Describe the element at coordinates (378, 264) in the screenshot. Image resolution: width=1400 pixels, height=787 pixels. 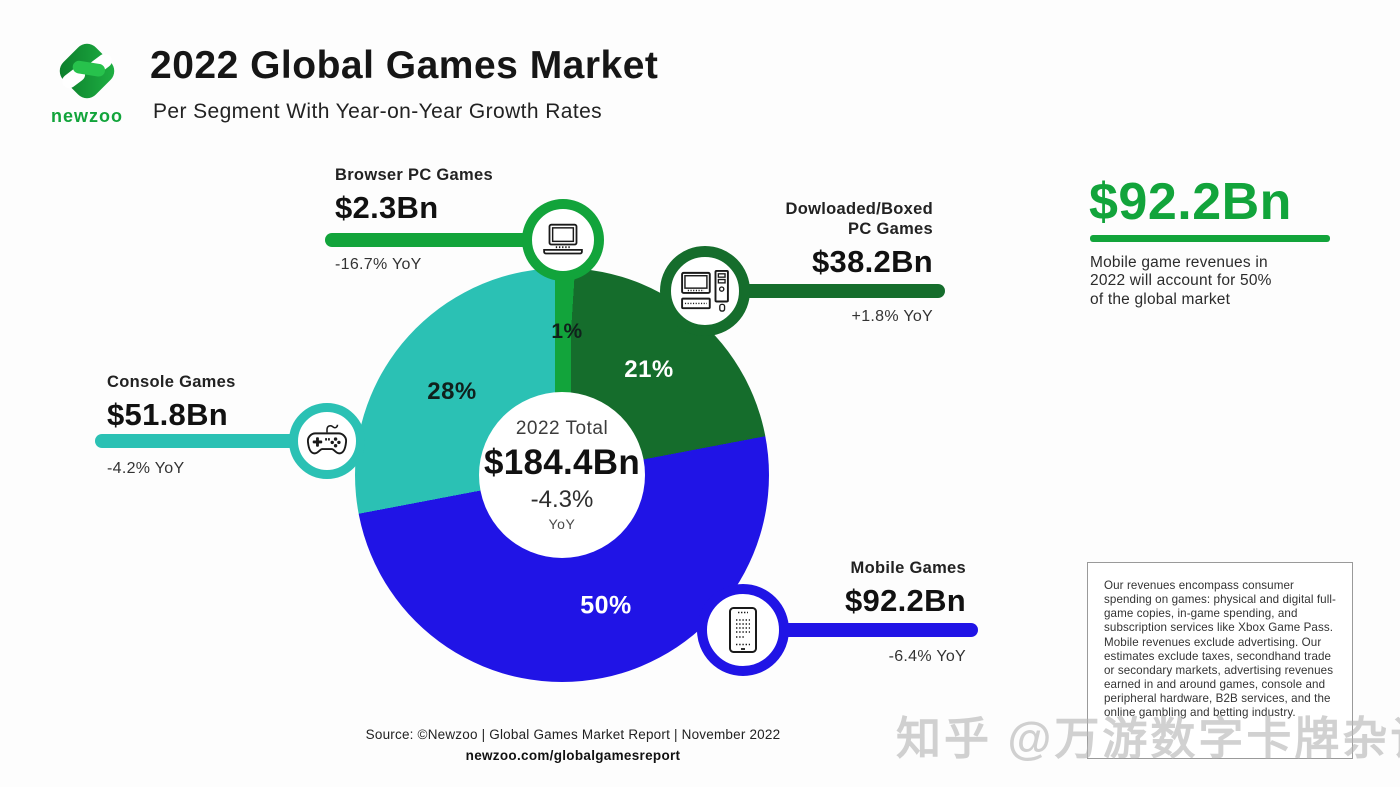
I see `browser-yoy: -16.7% YoY` at that location.